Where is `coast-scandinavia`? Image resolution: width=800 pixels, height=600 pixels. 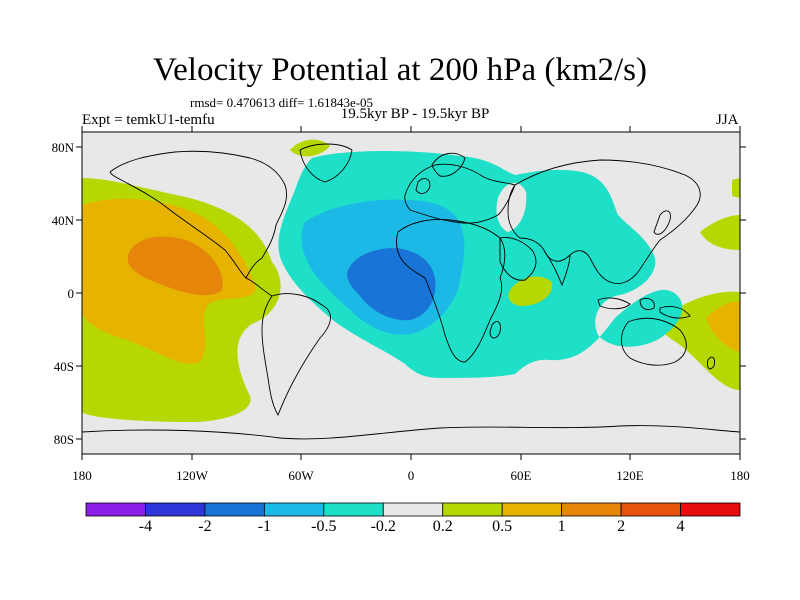
coast-scandinavia is located at coordinates (448, 164).